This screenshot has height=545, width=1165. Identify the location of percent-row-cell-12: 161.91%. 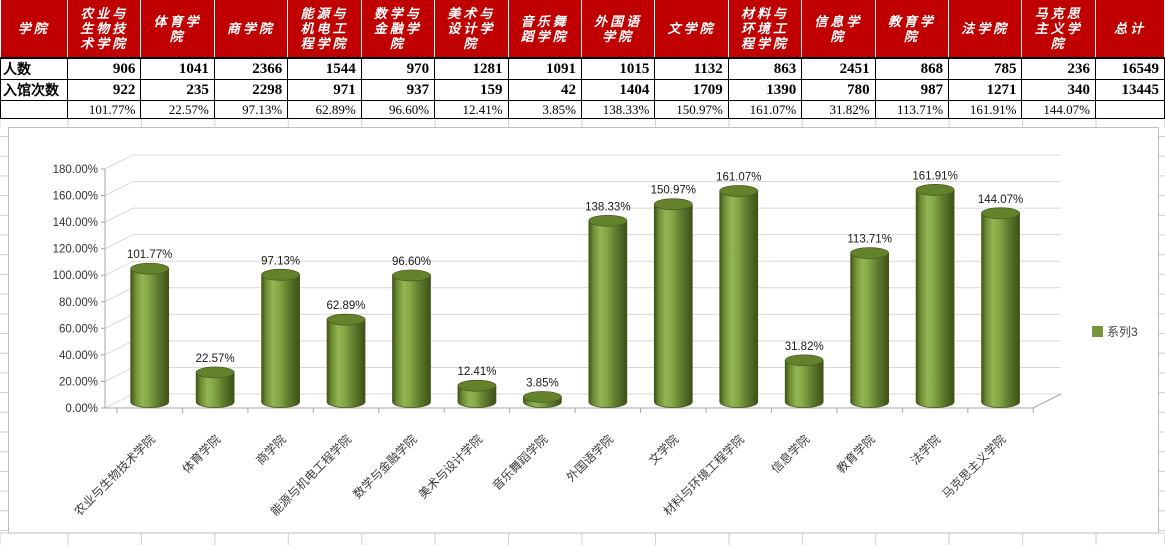
(985, 109).